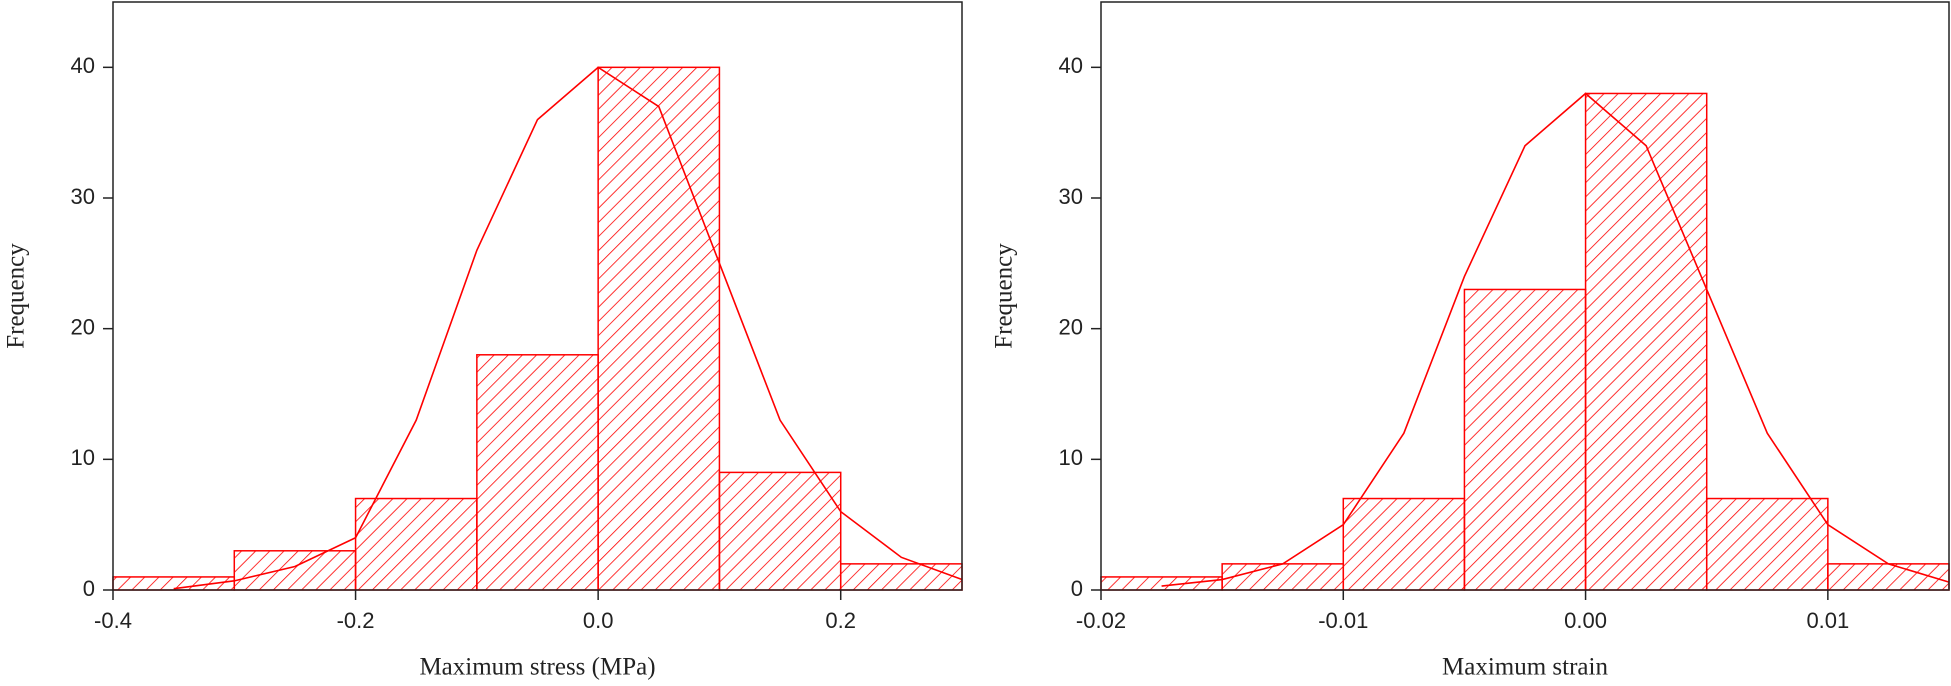 This screenshot has width=1951, height=686. I want to click on x-tick-label: 0.00, so click(1585, 620).